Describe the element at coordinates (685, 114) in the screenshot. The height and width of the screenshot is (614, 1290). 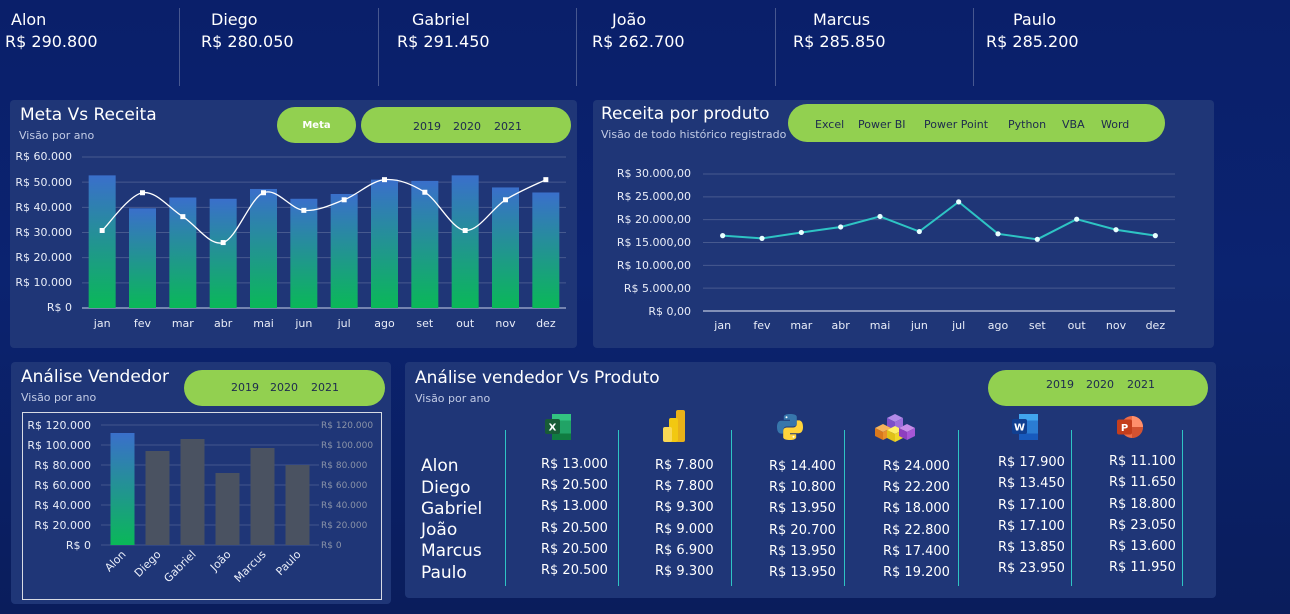
I see `panel-title: Receita por produto` at that location.